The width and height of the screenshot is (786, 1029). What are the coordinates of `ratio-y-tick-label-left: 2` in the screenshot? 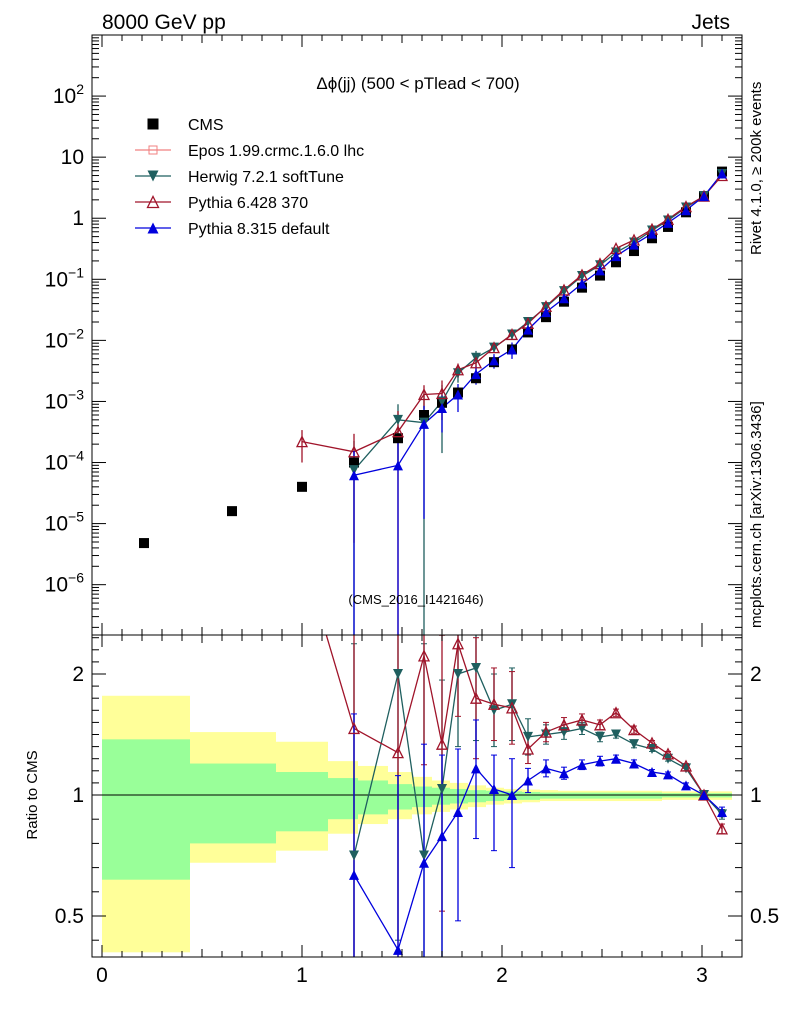 It's located at (78, 674).